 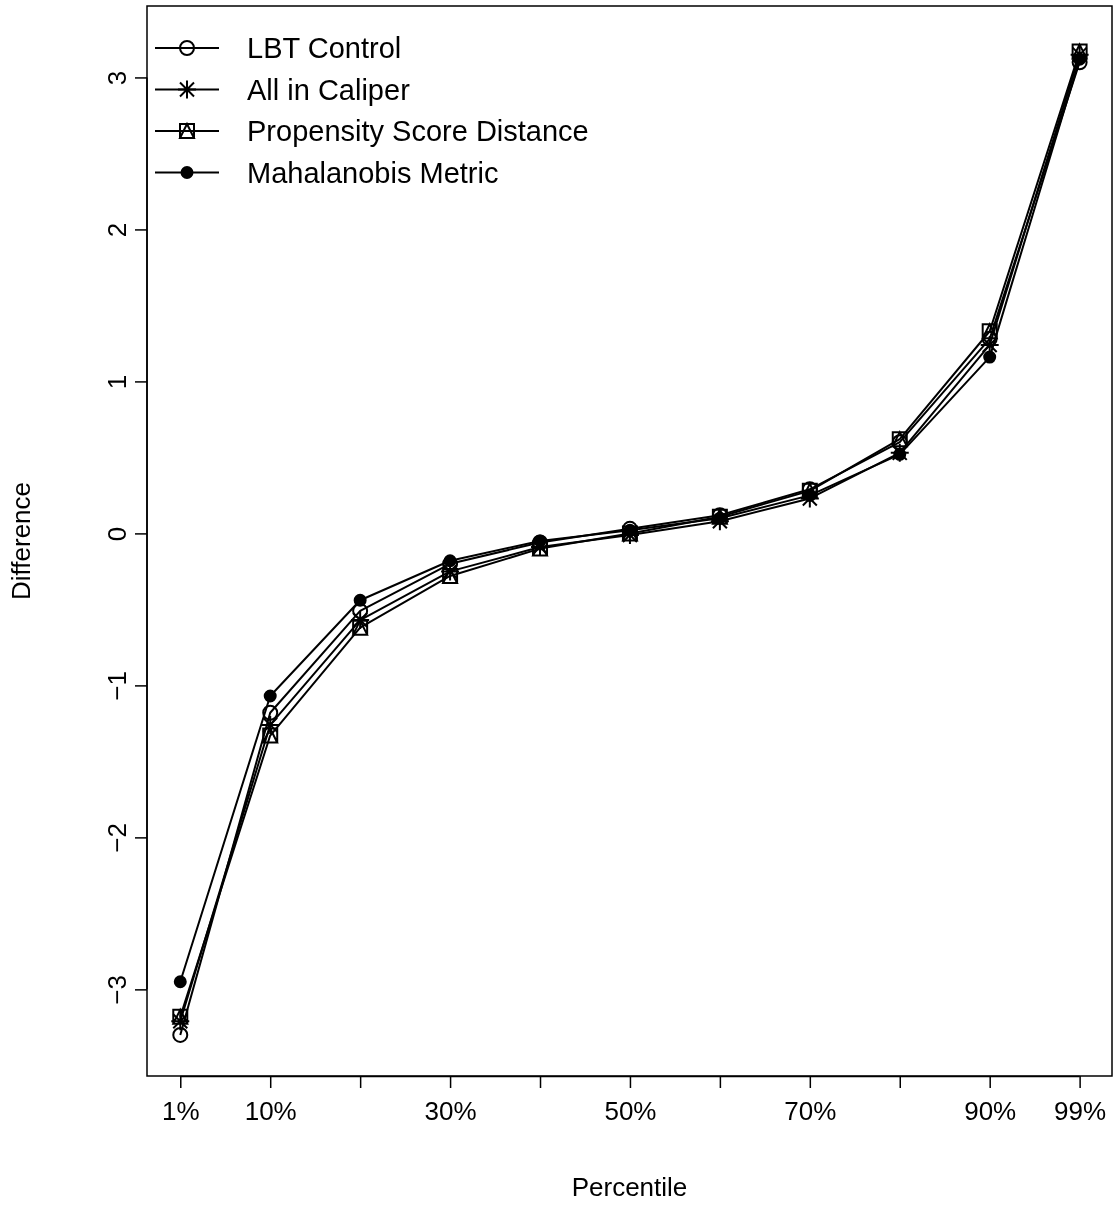 What do you see at coordinates (329, 89) in the screenshot?
I see `legend-label: All in Caliper` at bounding box center [329, 89].